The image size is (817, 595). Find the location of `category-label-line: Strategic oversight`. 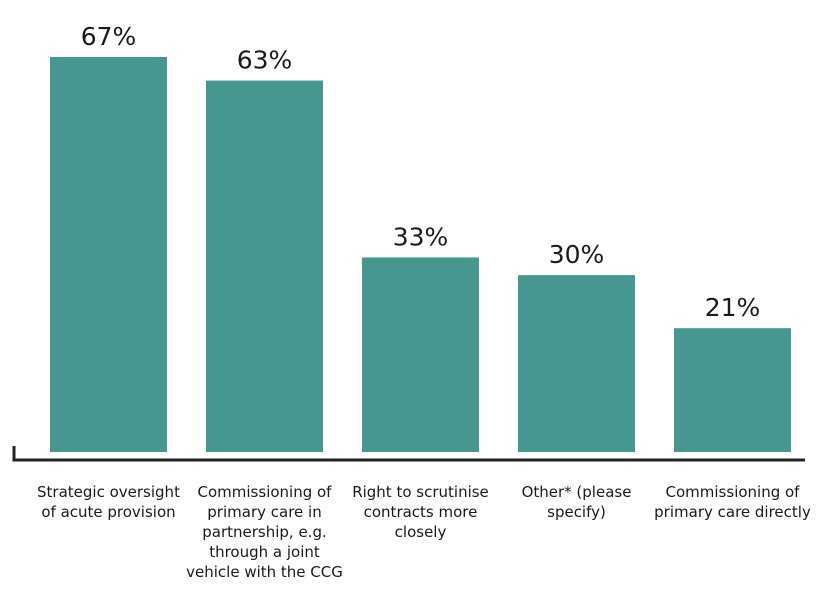

category-label-line: Strategic oversight is located at coordinates (108, 492).